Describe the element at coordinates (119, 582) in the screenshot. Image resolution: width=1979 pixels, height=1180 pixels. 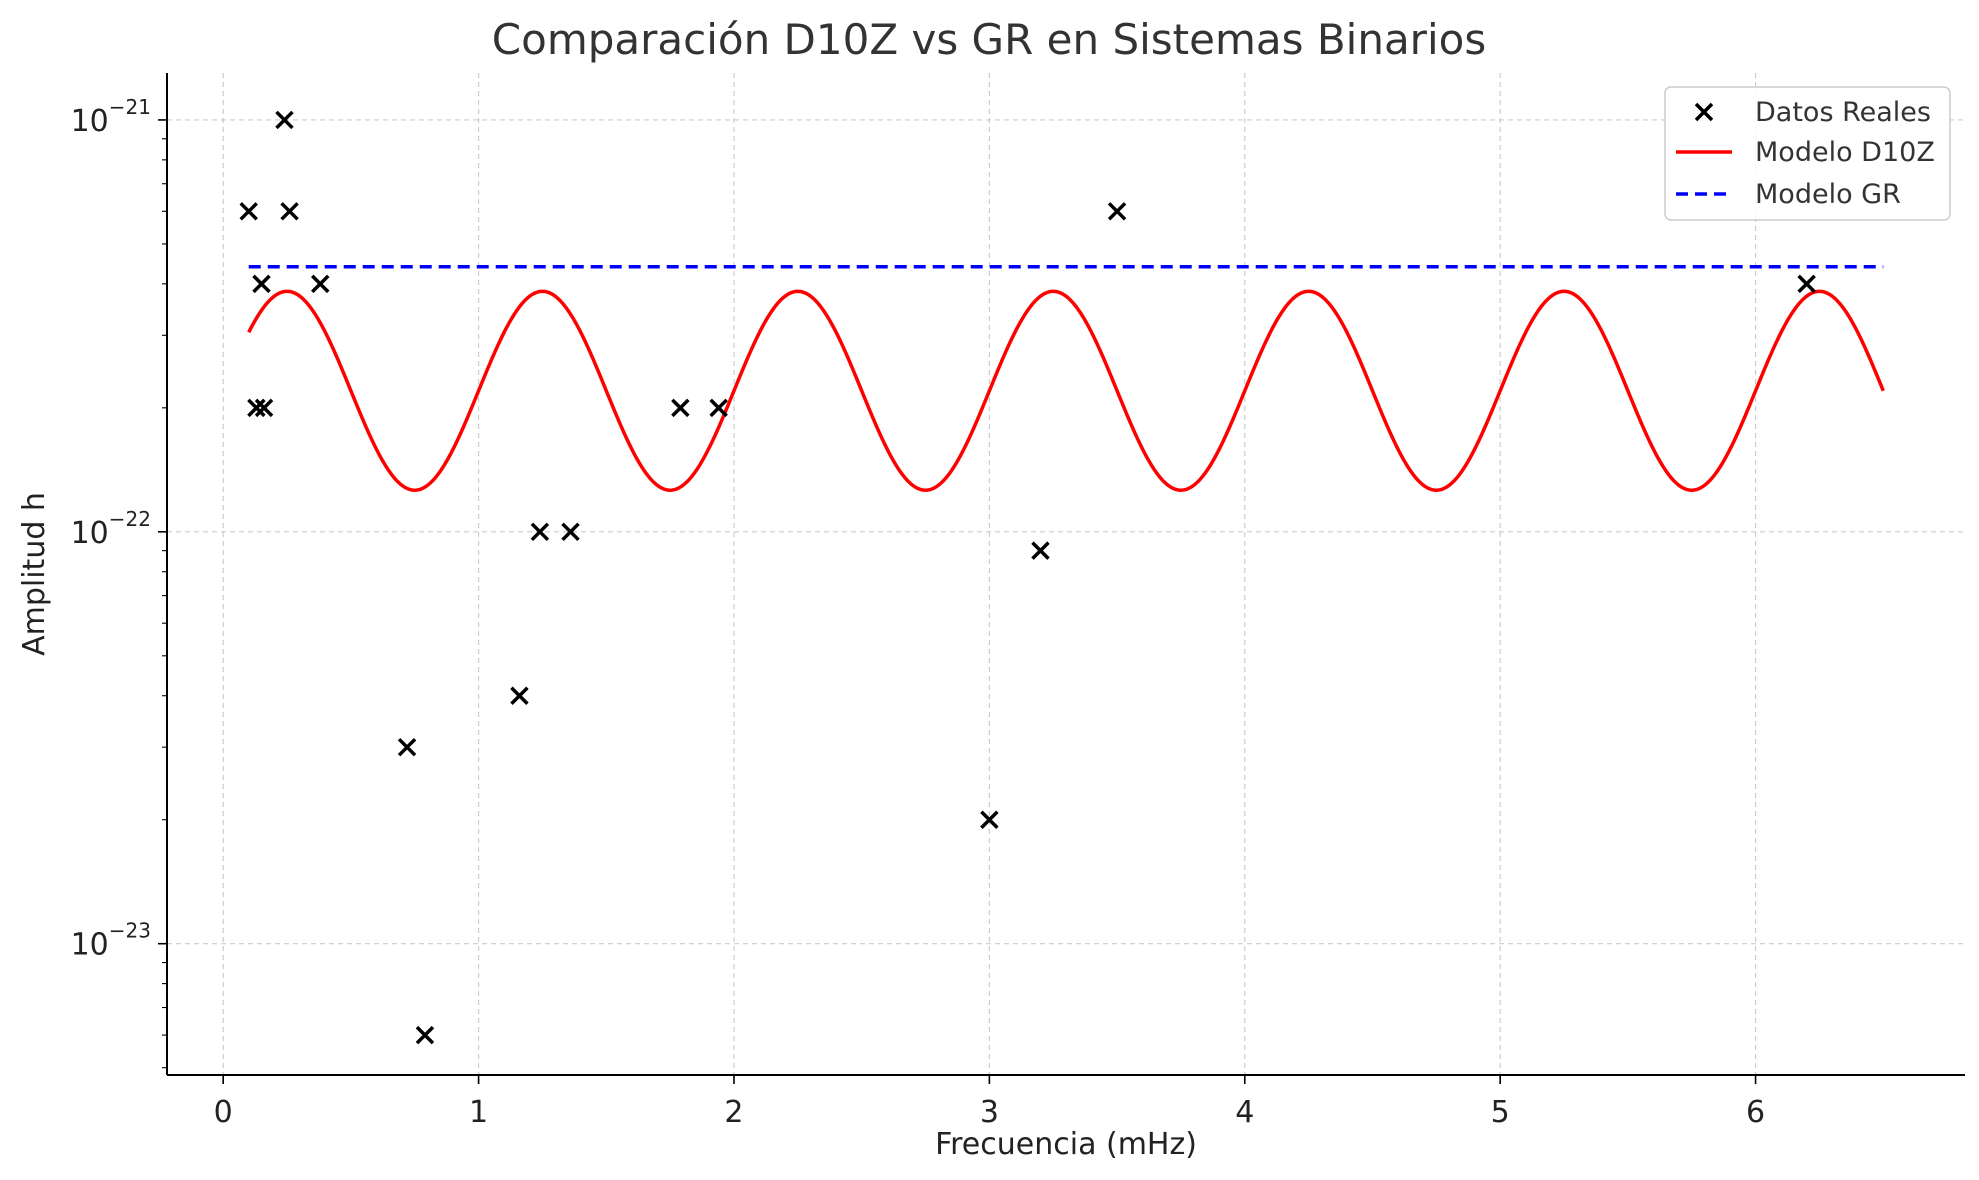
I see `y-ticks: 10−23 10−22 10−21` at that location.